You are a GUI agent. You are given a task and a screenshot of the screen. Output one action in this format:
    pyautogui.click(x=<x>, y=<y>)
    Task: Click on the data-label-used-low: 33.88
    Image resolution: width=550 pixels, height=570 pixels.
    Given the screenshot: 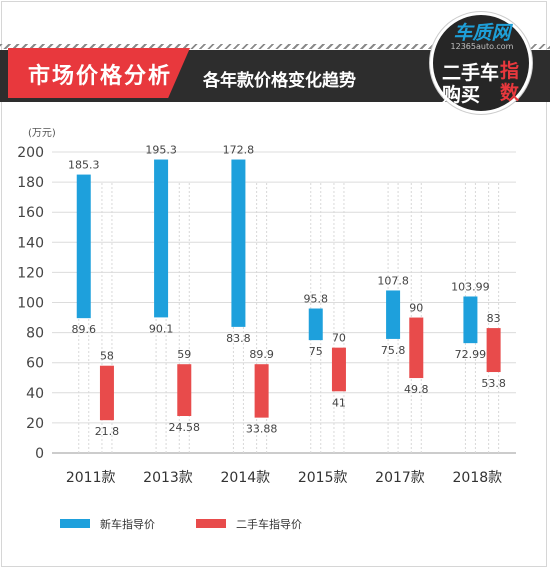 What is the action you would take?
    pyautogui.click(x=262, y=429)
    